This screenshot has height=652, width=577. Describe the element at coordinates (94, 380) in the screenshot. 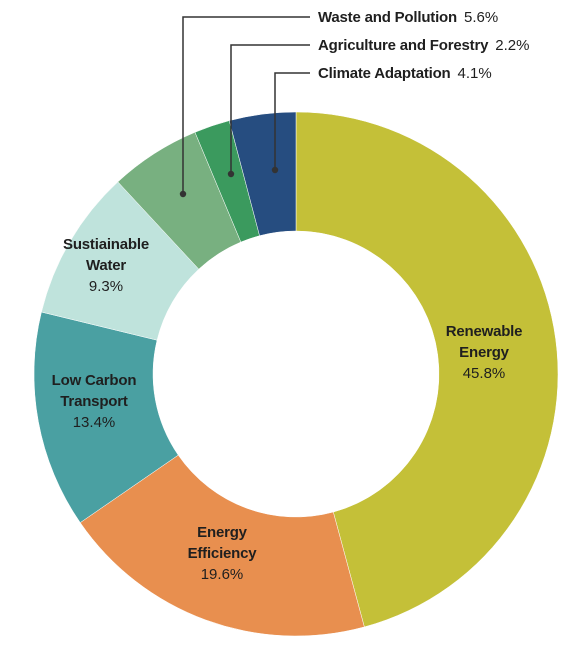

I see `label-low-carbon-transport-name-0: Low Carbon` at that location.